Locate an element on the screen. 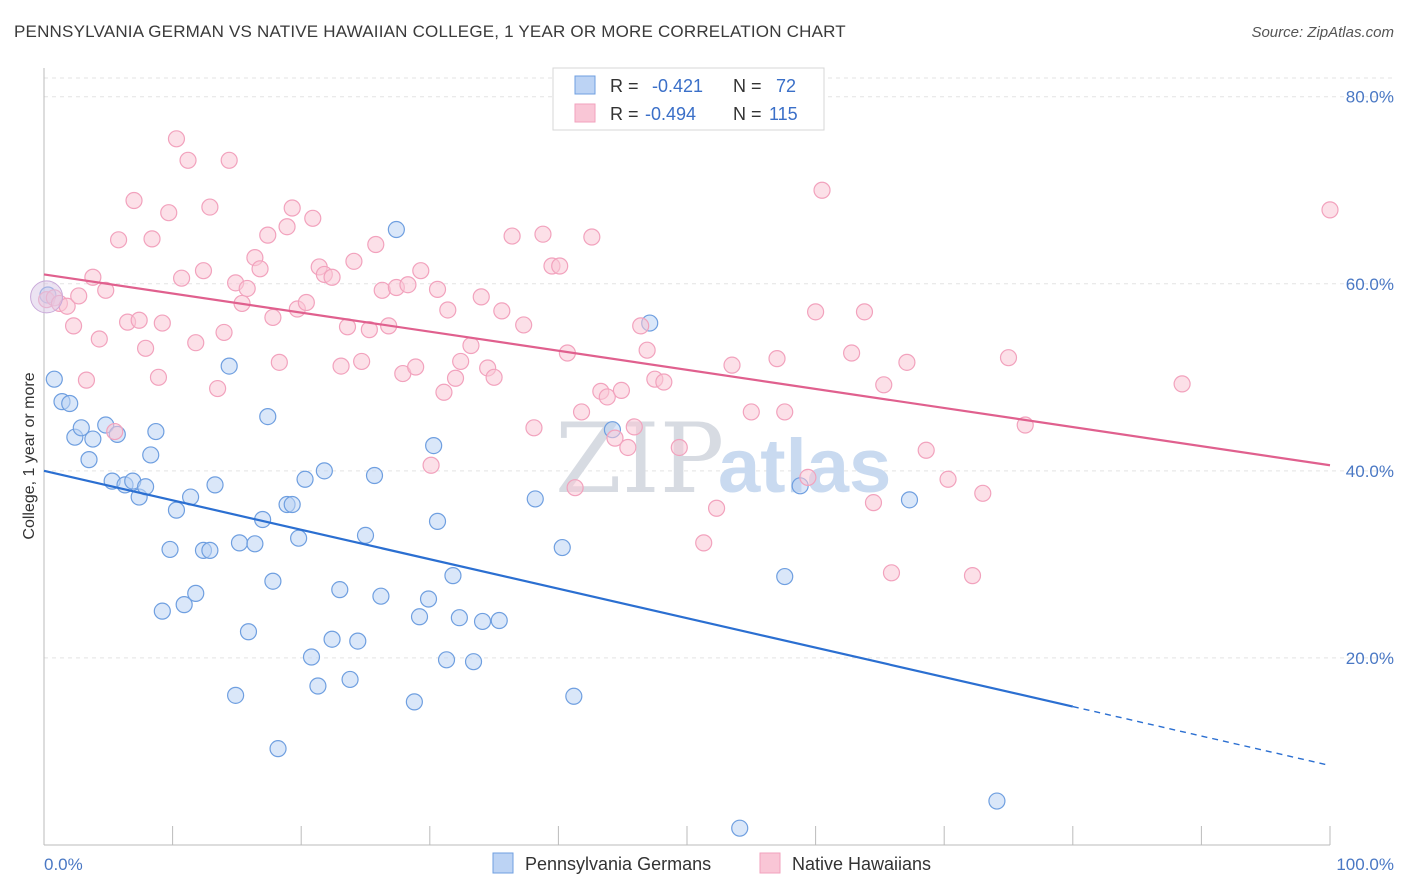  stats-n-label-blue: N = is located at coordinates (747, 86).